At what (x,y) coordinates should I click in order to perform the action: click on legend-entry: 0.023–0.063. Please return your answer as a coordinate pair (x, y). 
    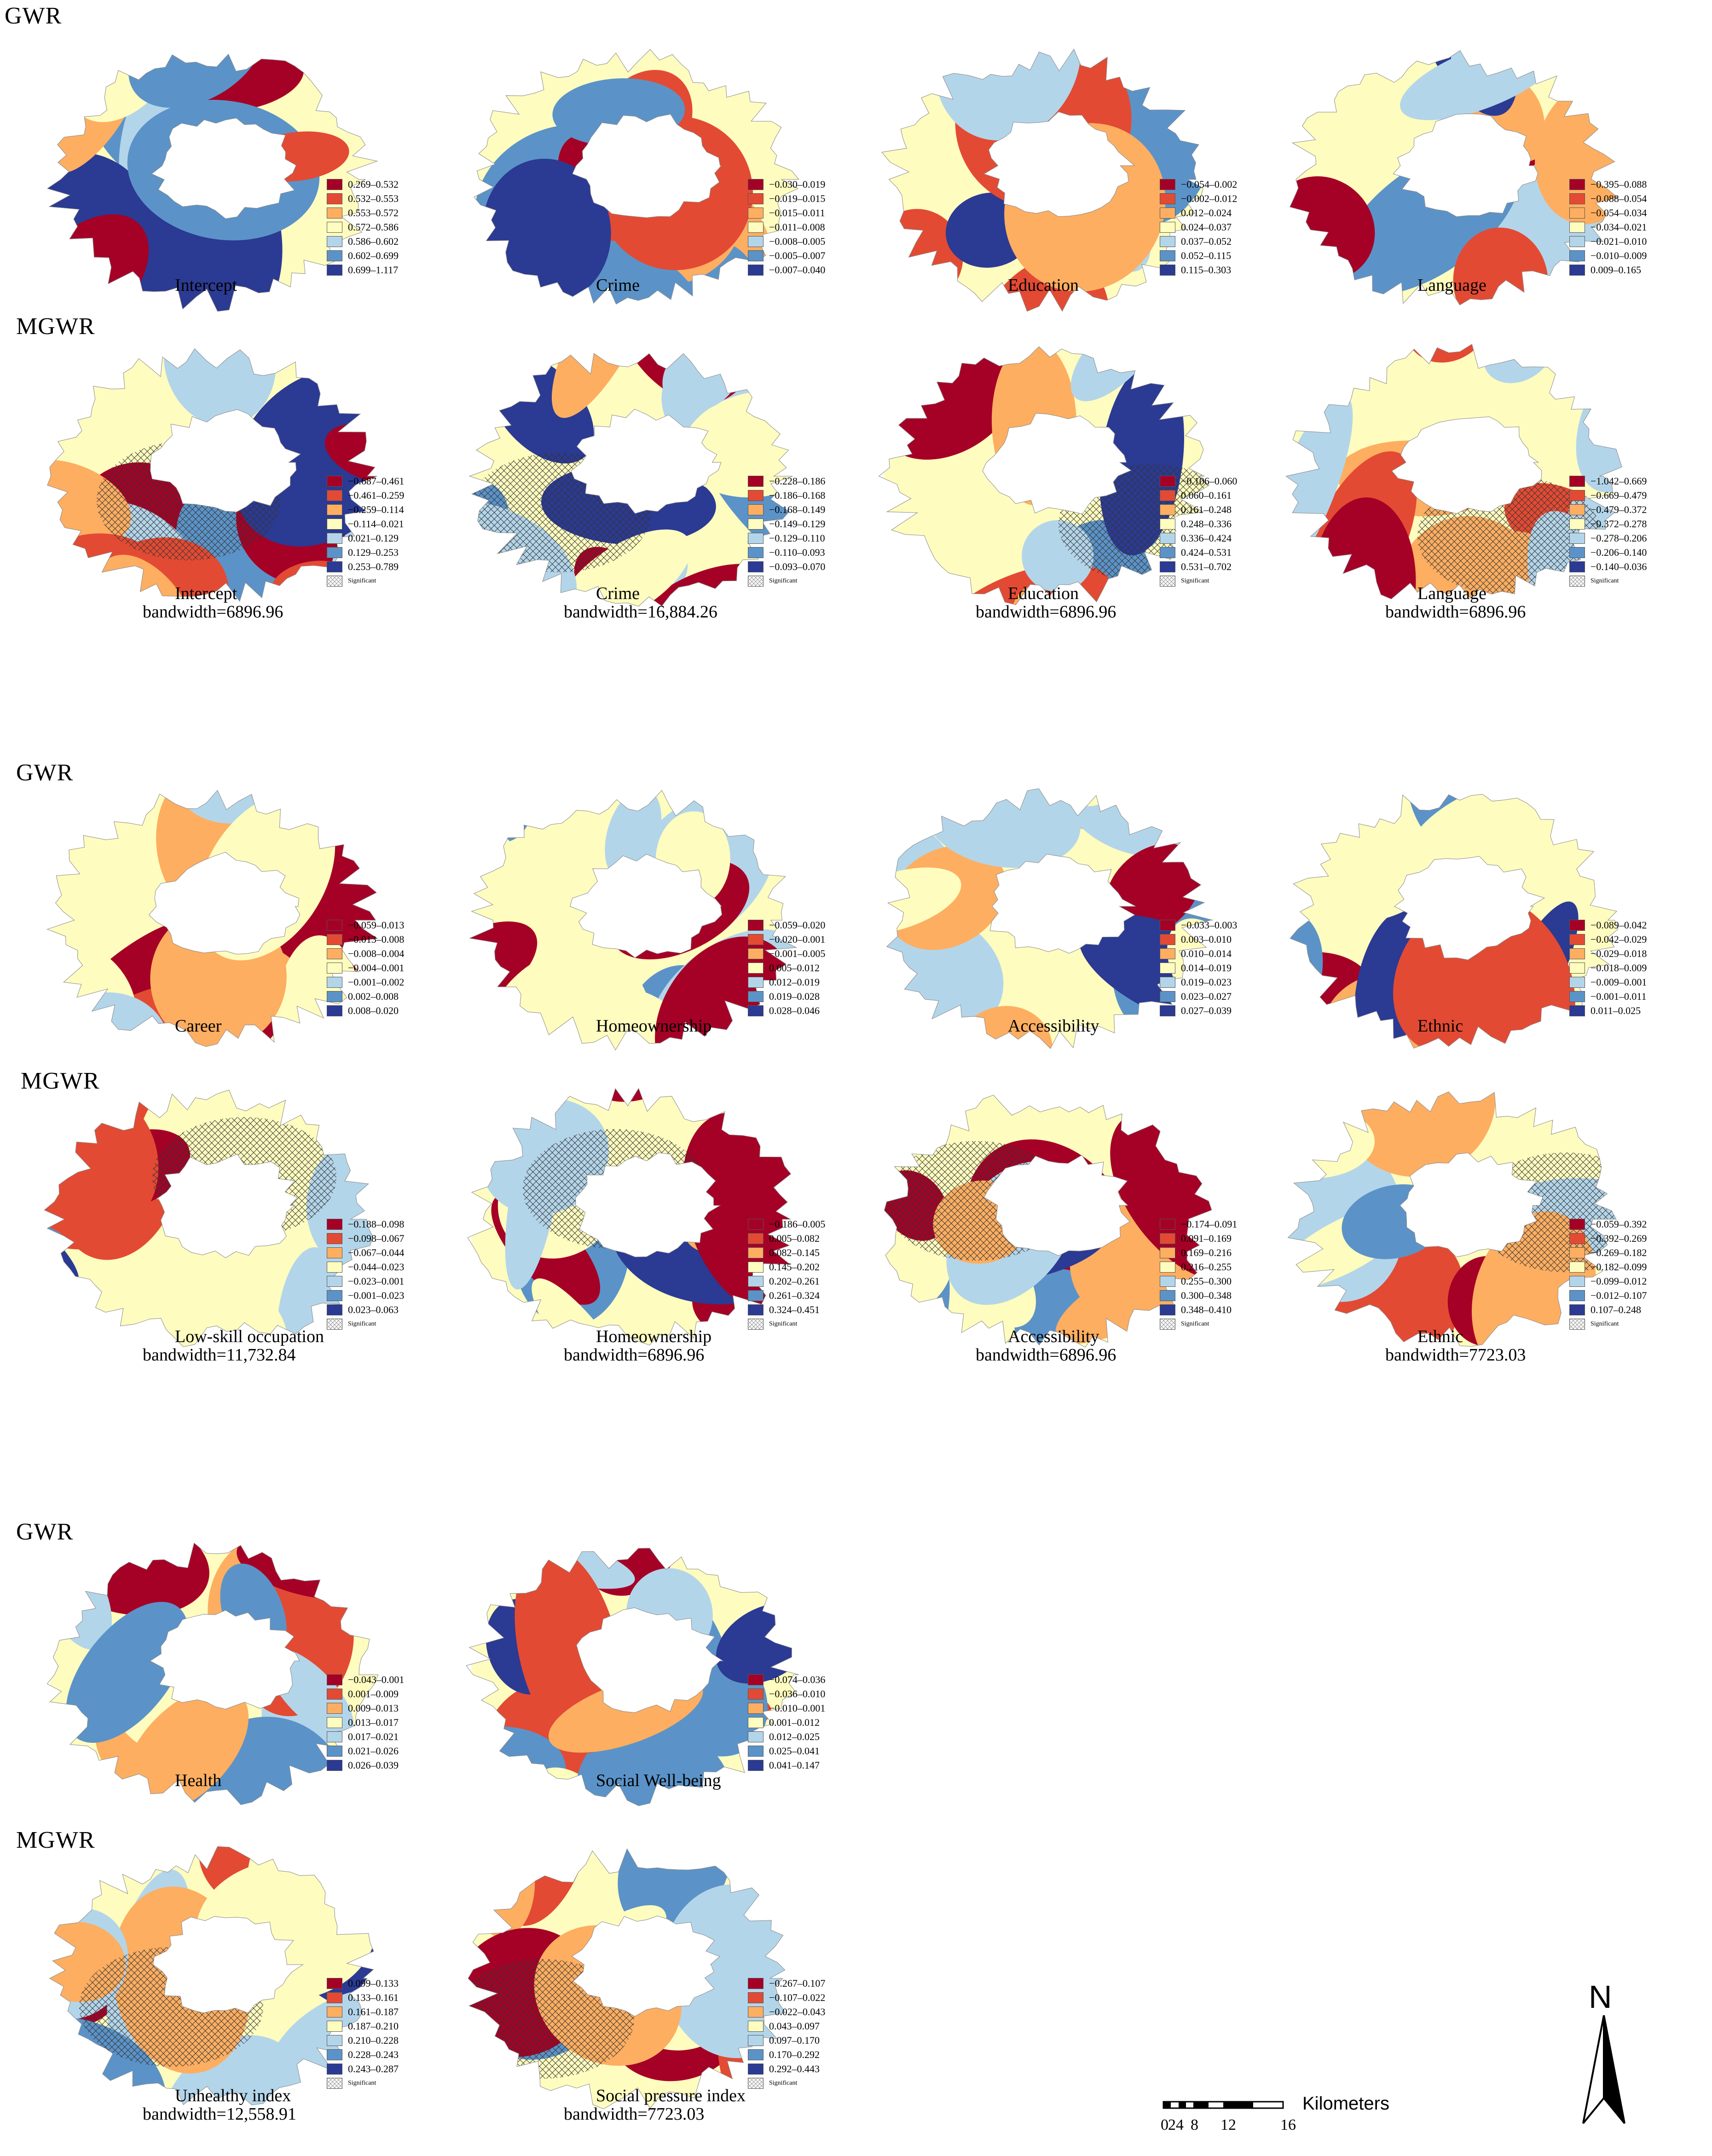
    Looking at the image, I should click on (389, 1310).